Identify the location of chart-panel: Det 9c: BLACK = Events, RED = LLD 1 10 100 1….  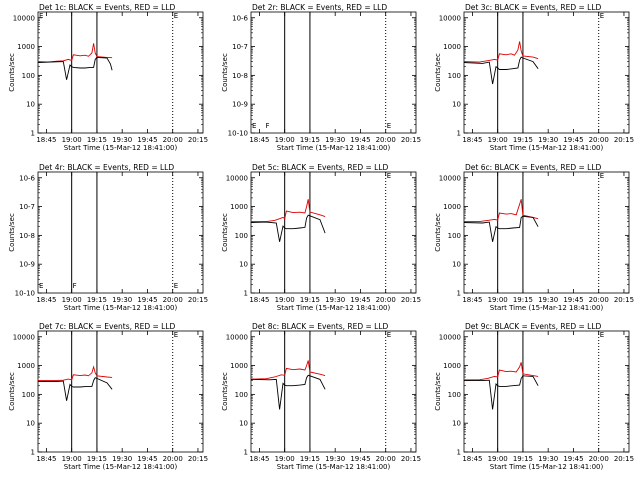
(534, 396).